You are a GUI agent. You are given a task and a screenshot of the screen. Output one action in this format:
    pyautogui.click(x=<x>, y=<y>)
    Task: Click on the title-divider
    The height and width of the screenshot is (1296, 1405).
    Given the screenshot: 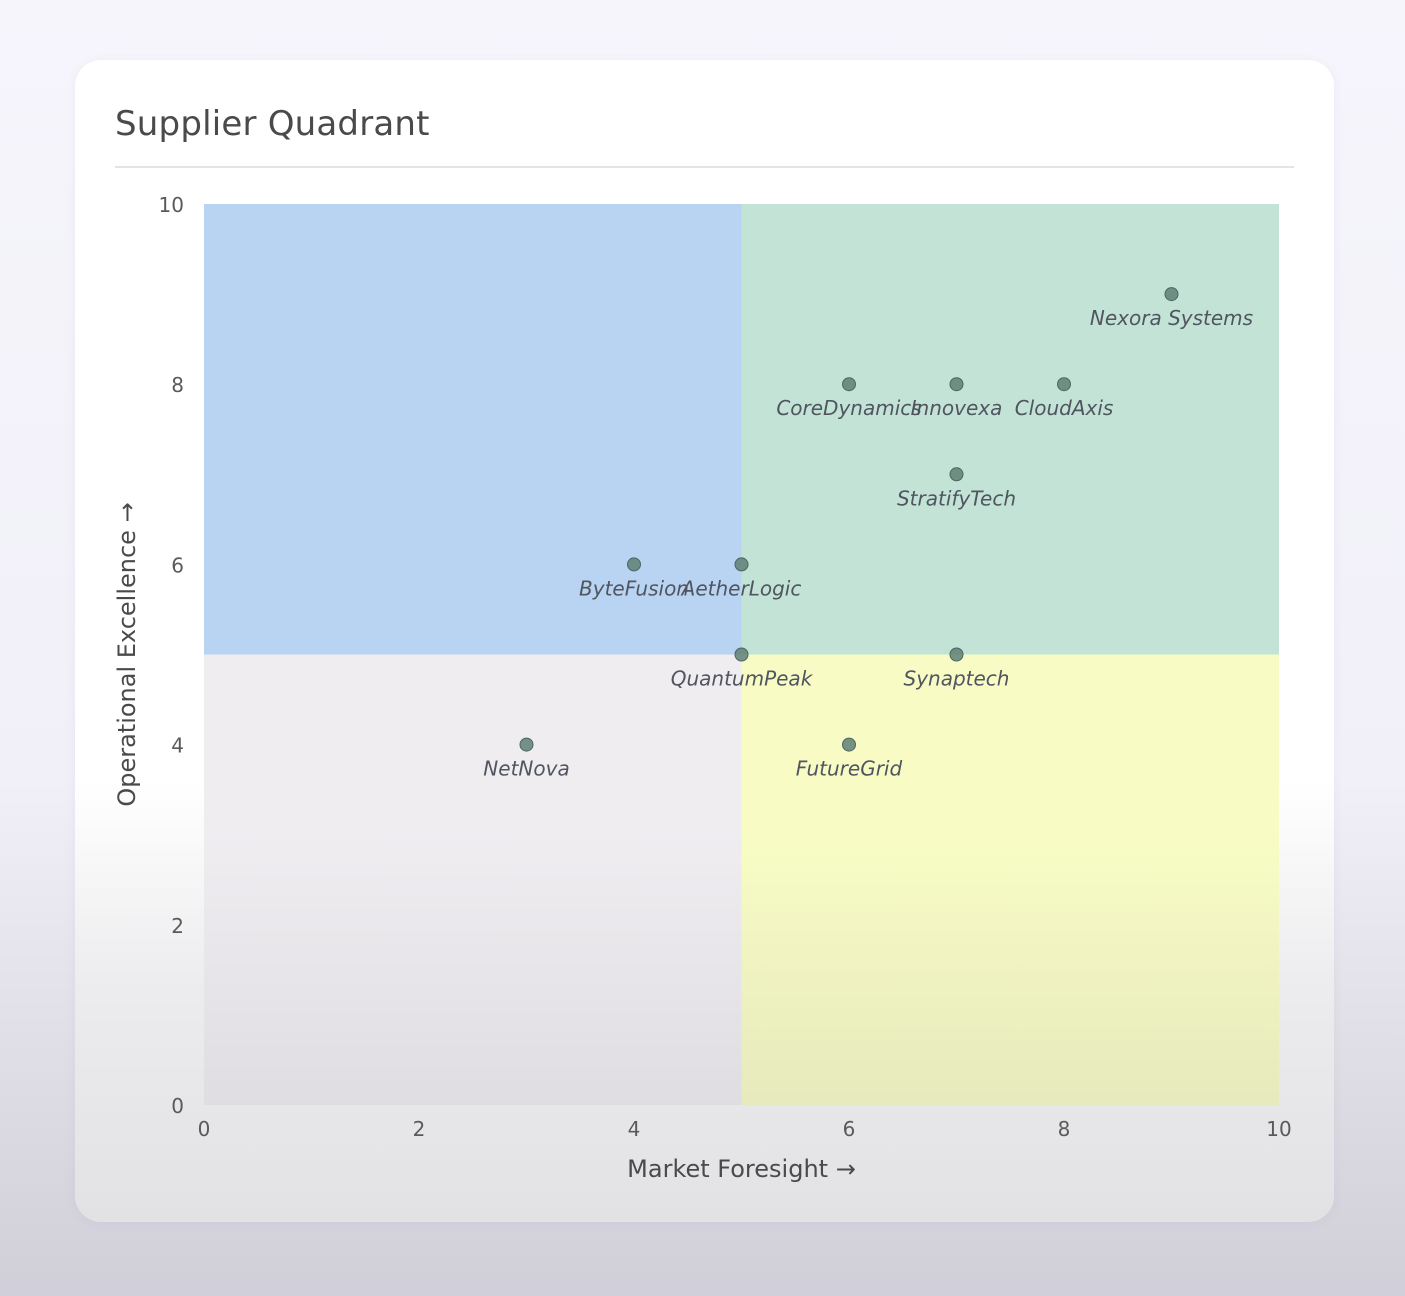 What is the action you would take?
    pyautogui.click(x=704, y=167)
    